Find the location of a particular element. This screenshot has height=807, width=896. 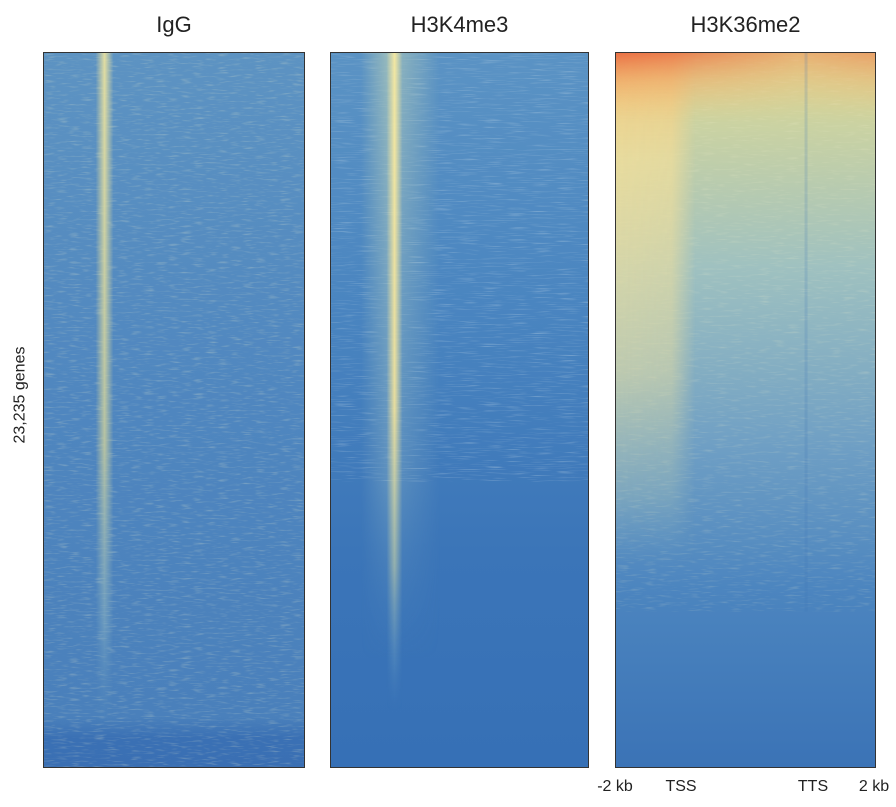

x-tick-2kb: 2 kb is located at coordinates (874, 786).